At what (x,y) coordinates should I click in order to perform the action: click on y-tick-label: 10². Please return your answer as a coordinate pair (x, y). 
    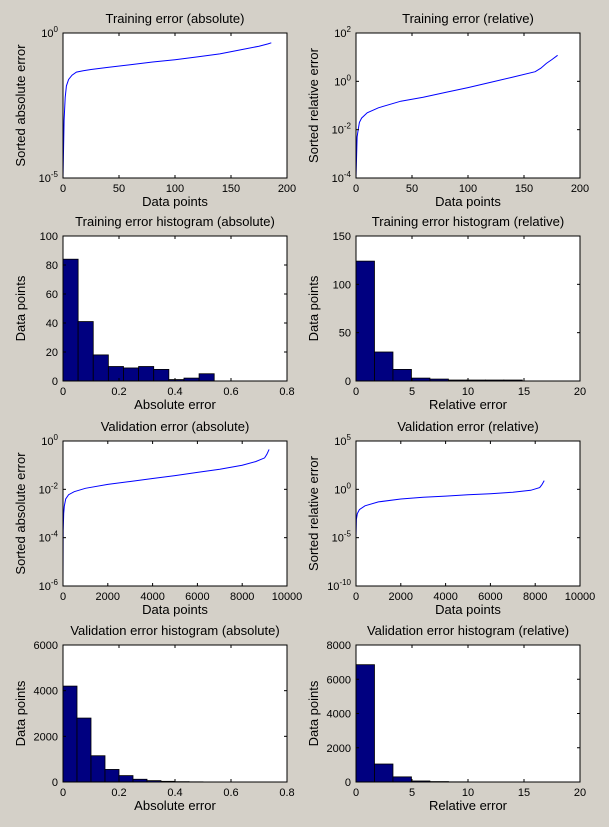
    Looking at the image, I should click on (342, 32).